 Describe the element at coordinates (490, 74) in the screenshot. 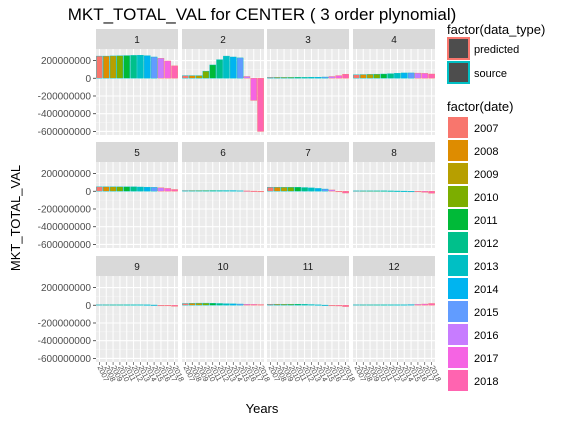

I see `legend-label-source: source` at that location.